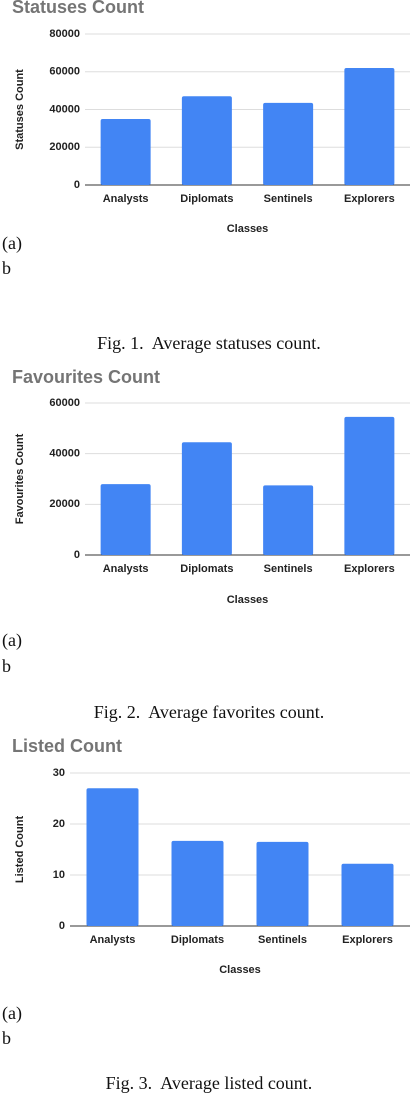 The height and width of the screenshot is (1098, 418). I want to click on figure-caption: Fig. 1. Average statuses count., so click(209, 343).